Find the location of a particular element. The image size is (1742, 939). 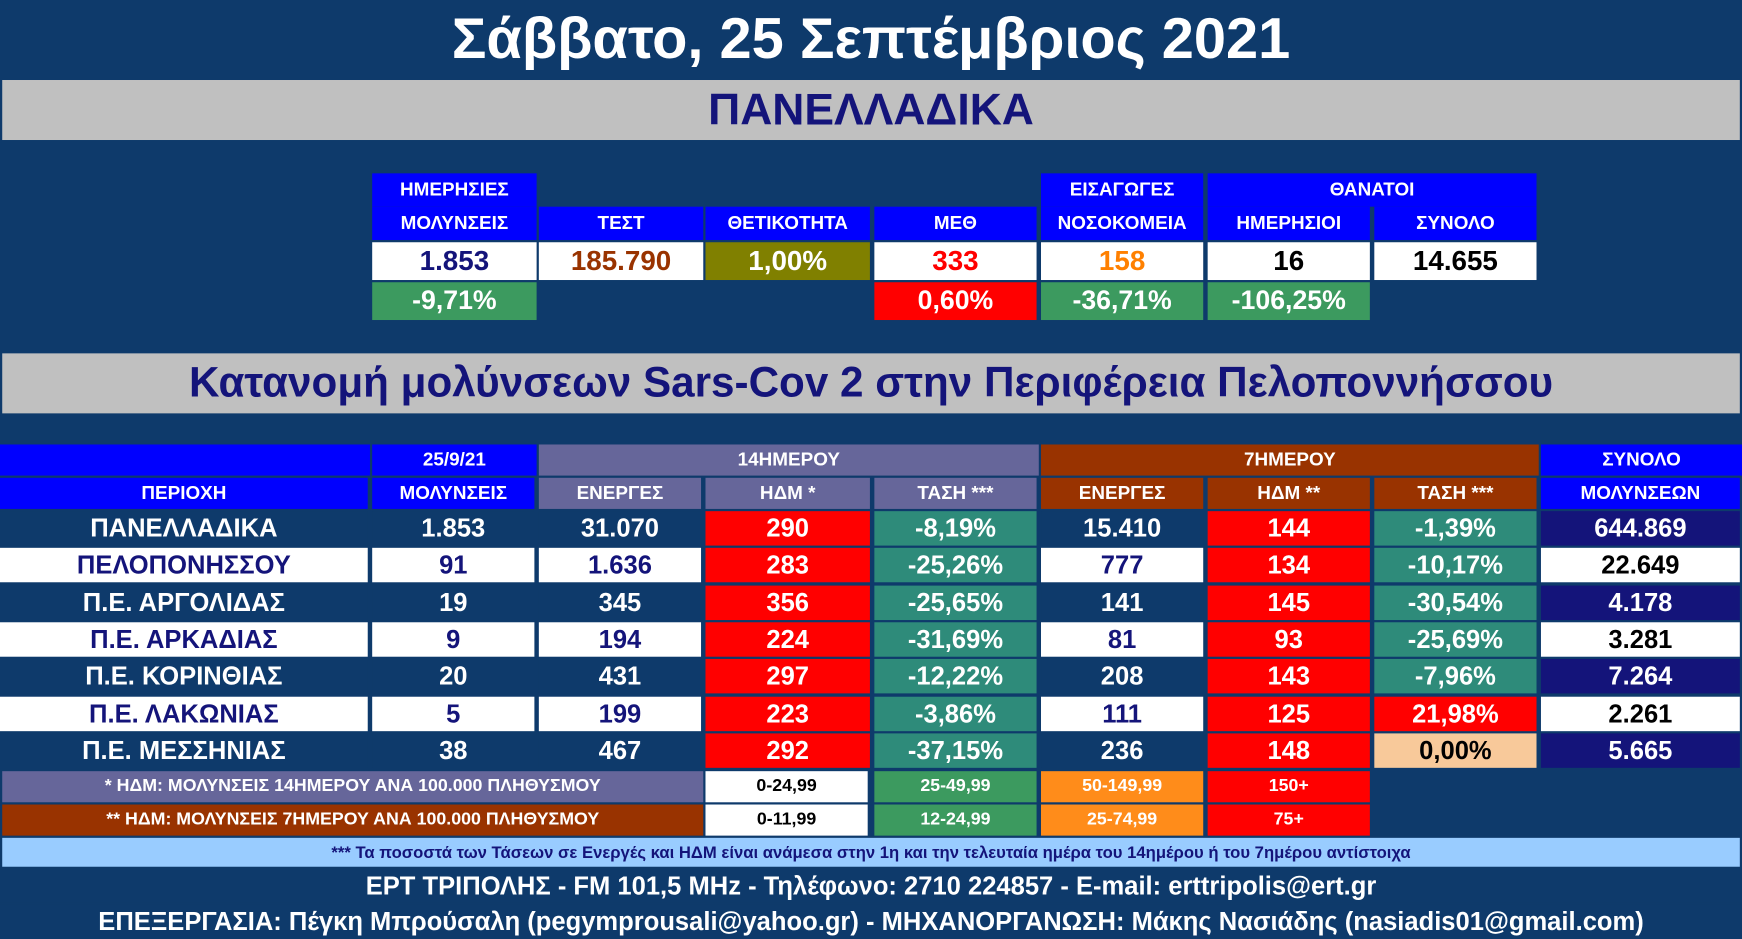

summary-change: -36,71% is located at coordinates (1122, 301).